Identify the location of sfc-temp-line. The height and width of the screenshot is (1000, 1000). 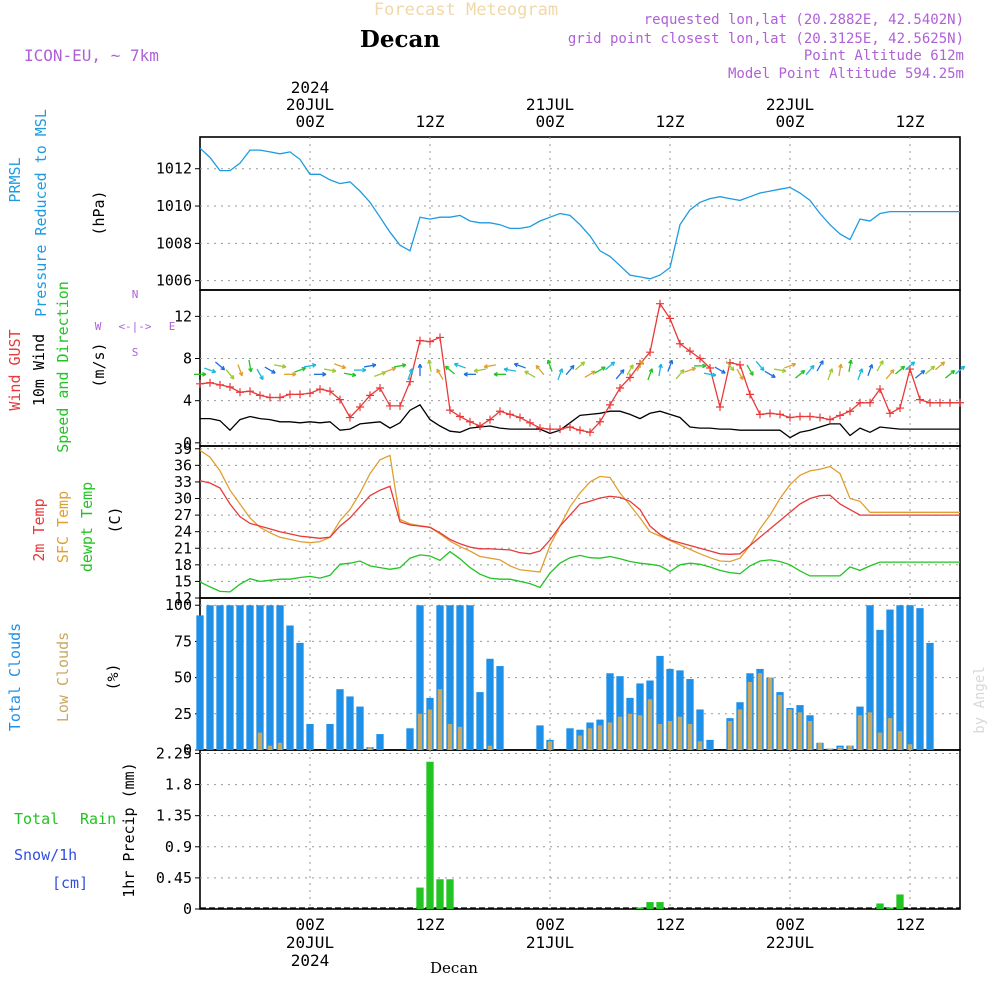
(579, 511).